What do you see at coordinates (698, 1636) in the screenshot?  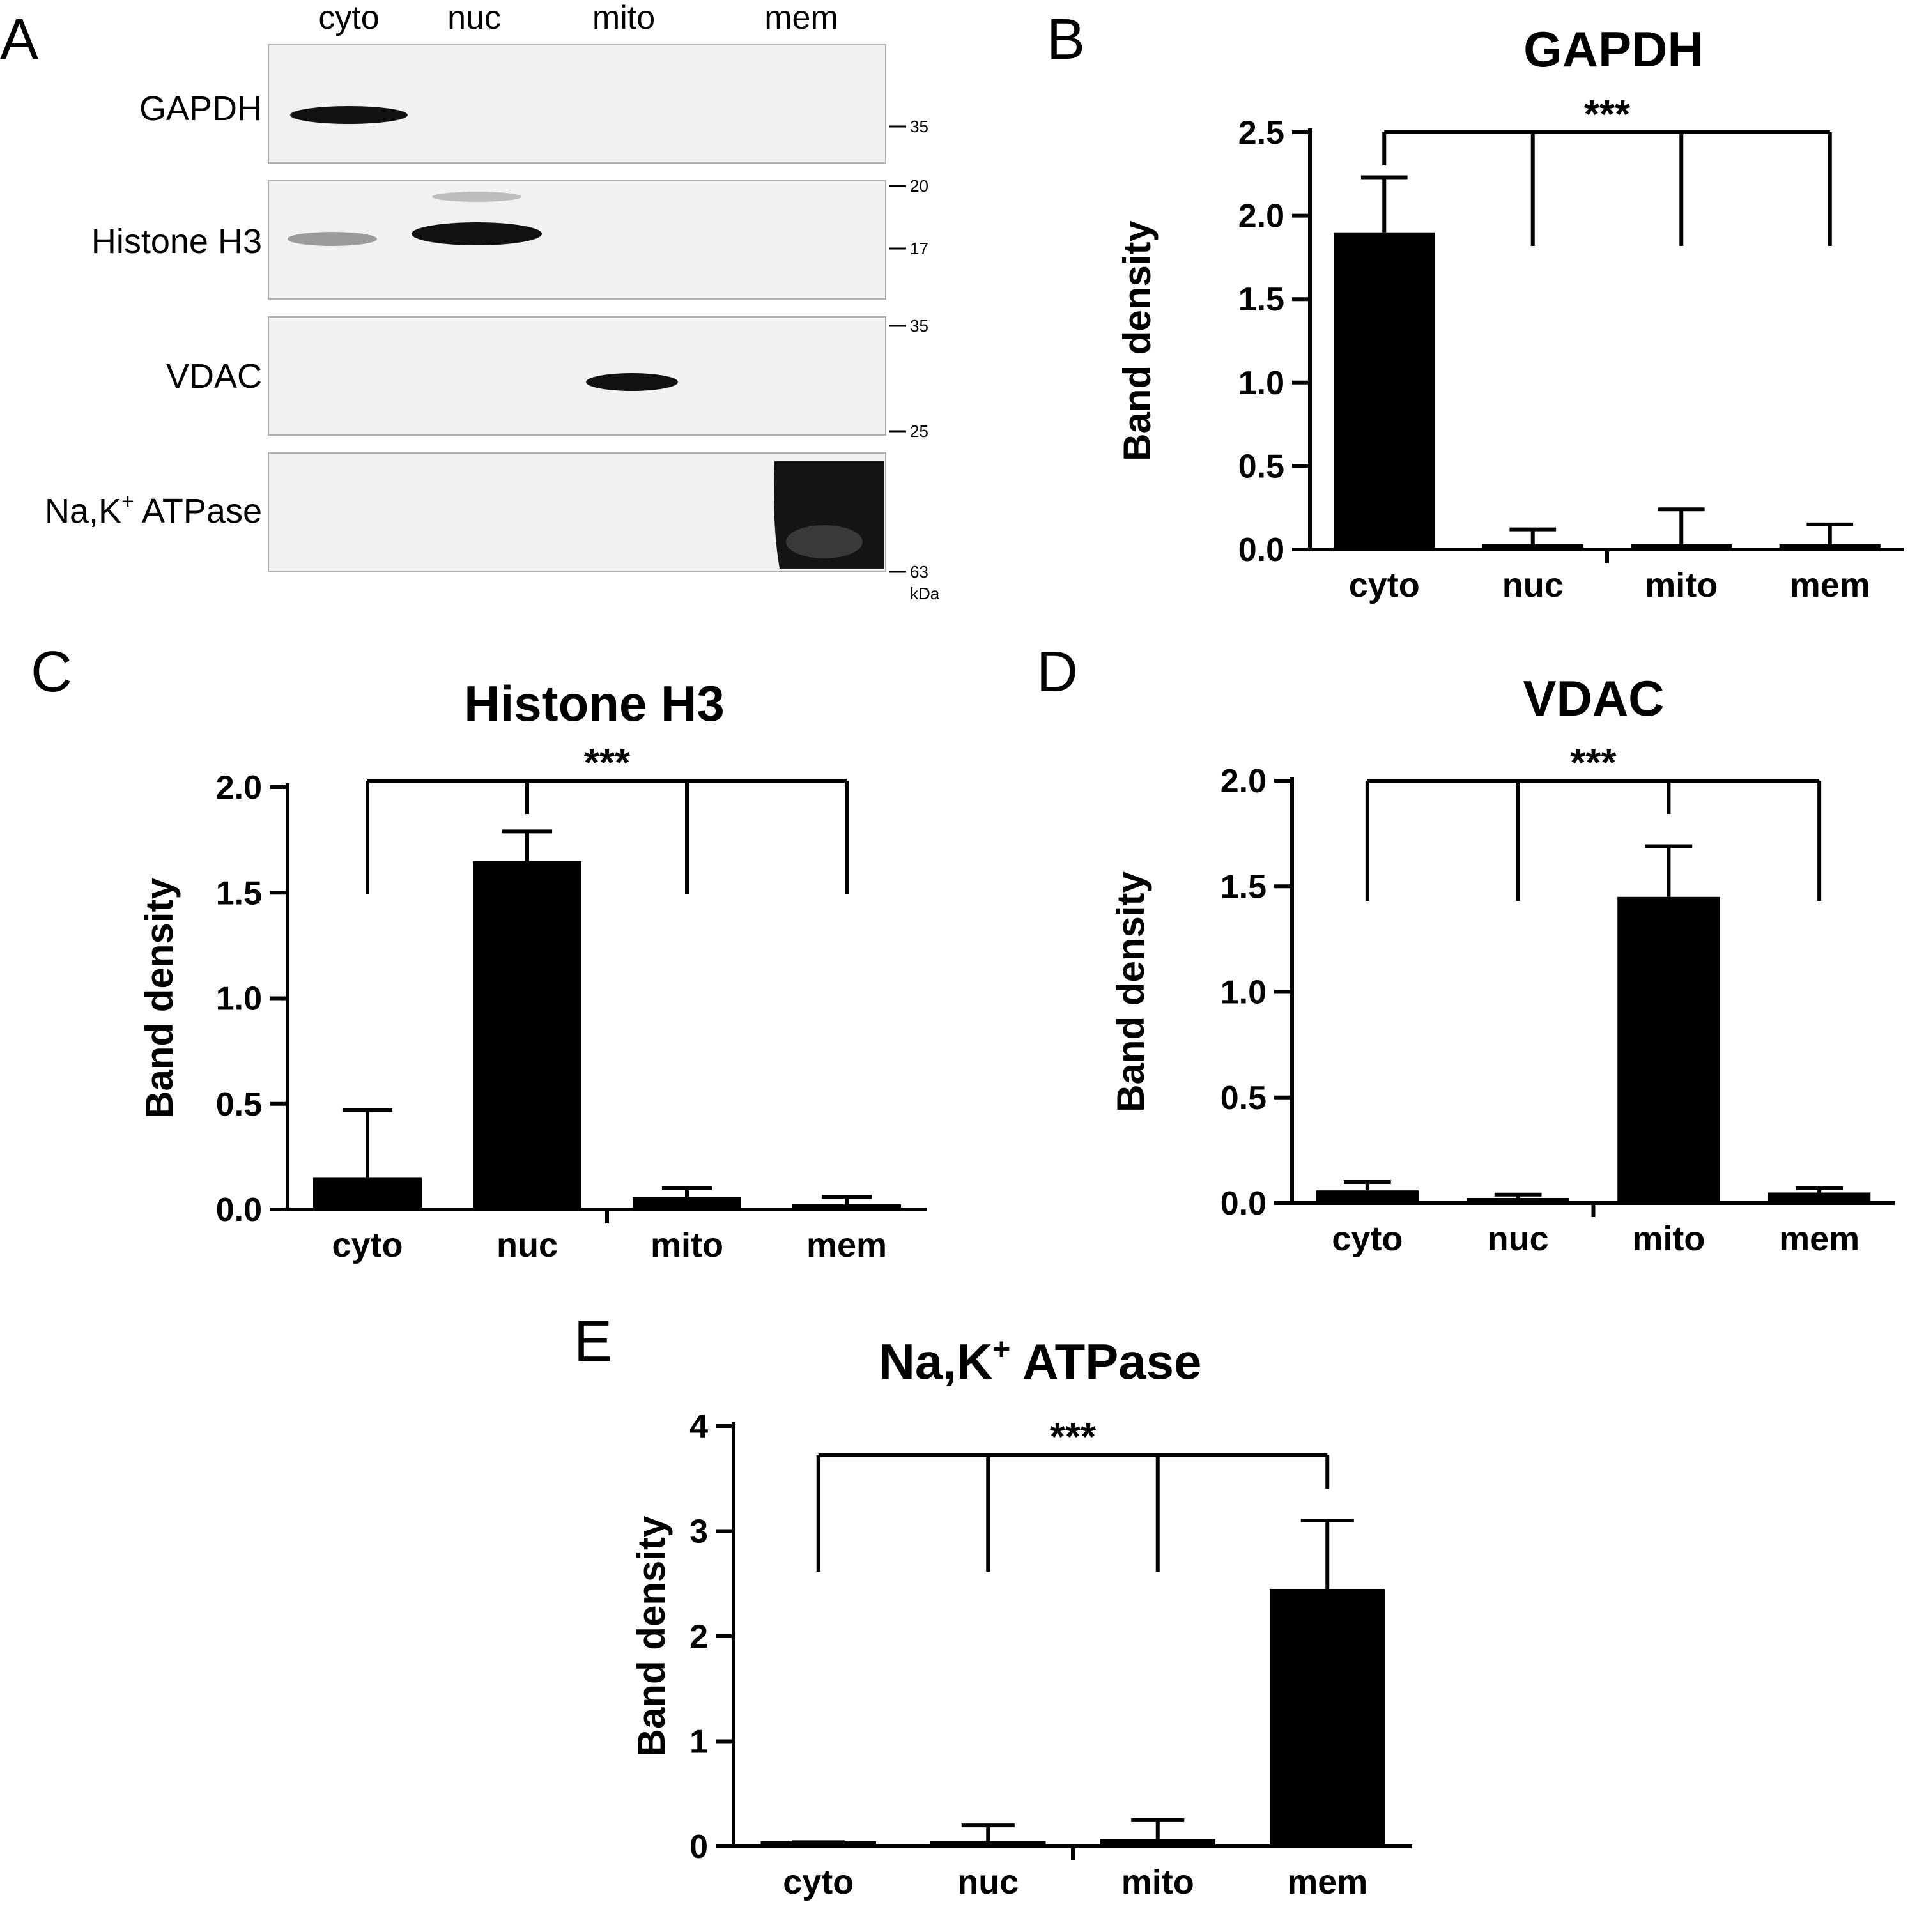 I see `y-tick-label: 2` at bounding box center [698, 1636].